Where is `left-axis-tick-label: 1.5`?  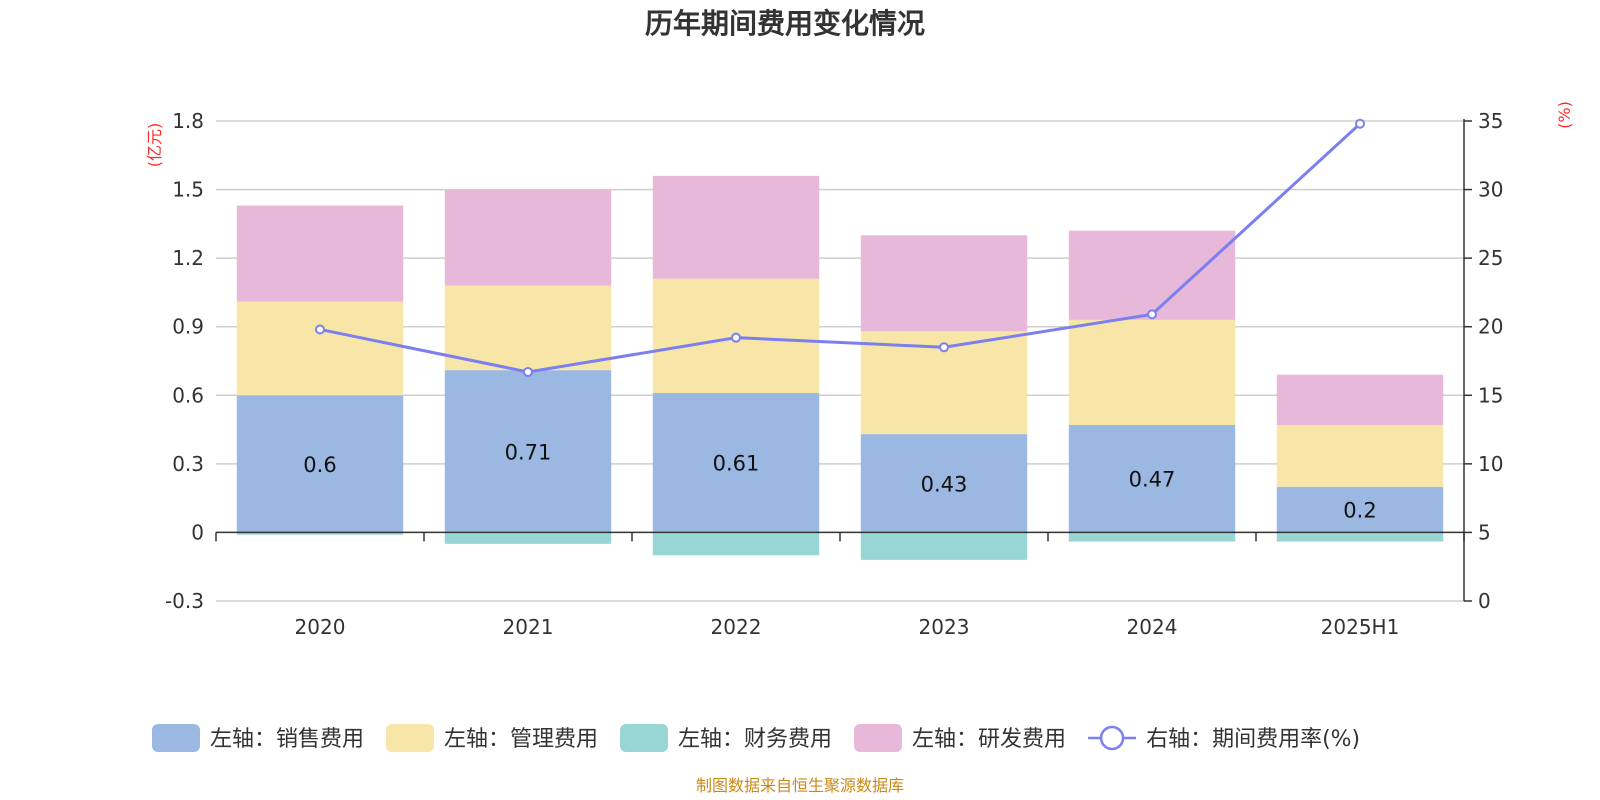 left-axis-tick-label: 1.5 is located at coordinates (188, 190).